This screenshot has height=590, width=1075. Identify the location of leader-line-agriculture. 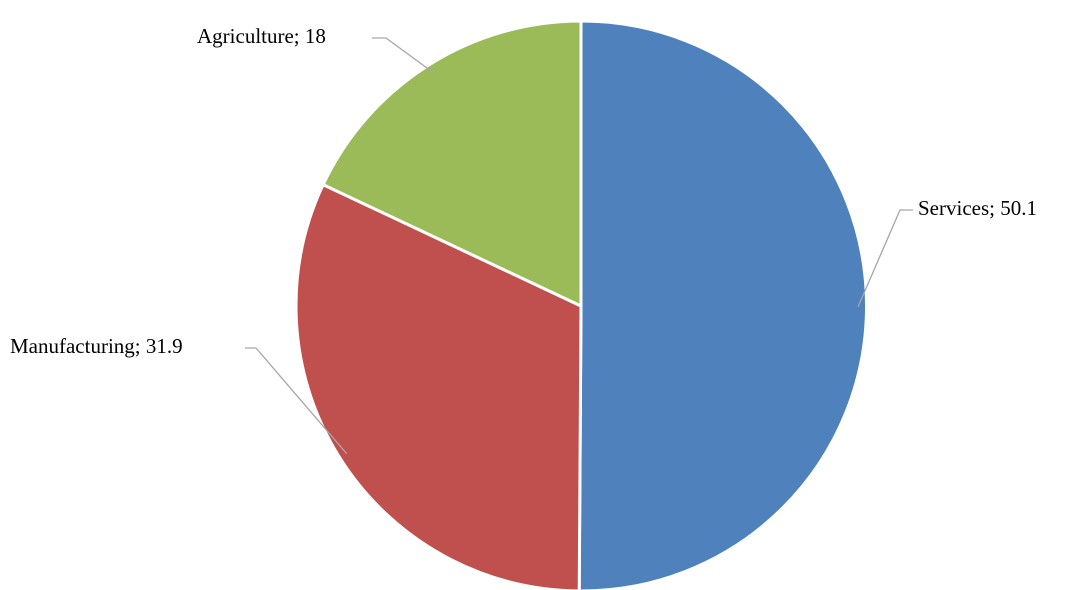
(402, 55).